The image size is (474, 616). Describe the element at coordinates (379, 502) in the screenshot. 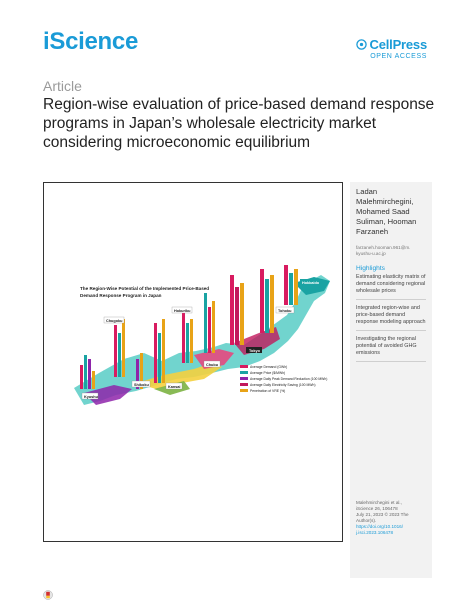

I see `citation-line-1: Malehmirchegini et al.,` at that location.